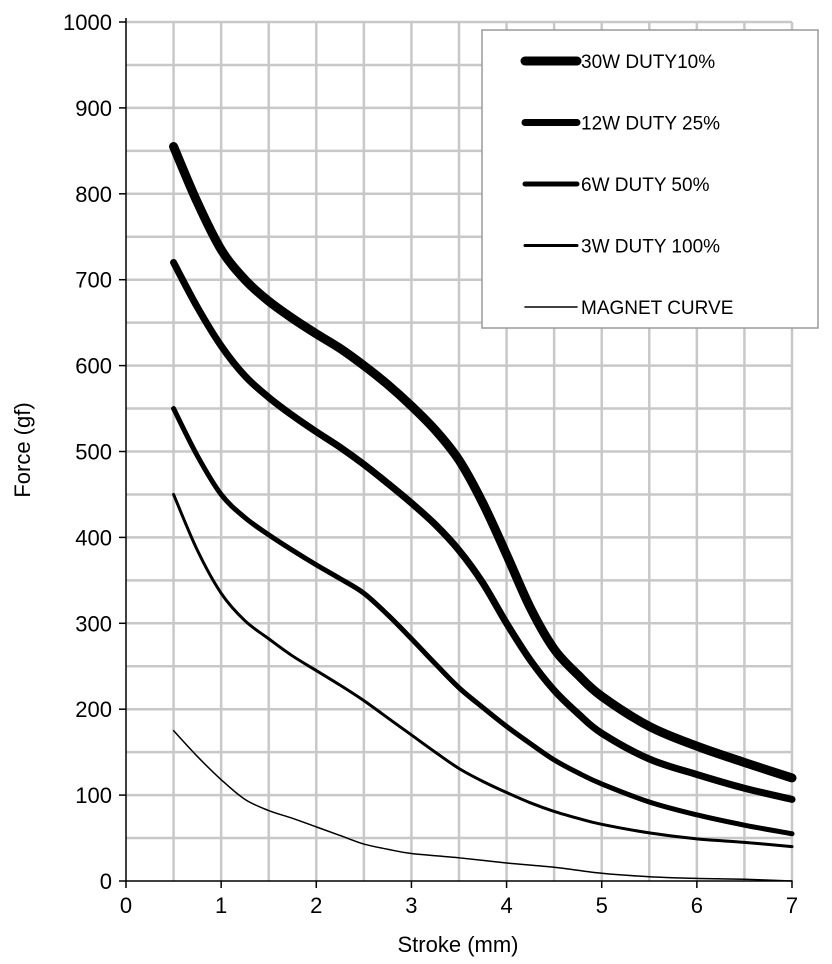 The image size is (832, 964). What do you see at coordinates (93, 537) in the screenshot?
I see `y-tick-label: 400` at bounding box center [93, 537].